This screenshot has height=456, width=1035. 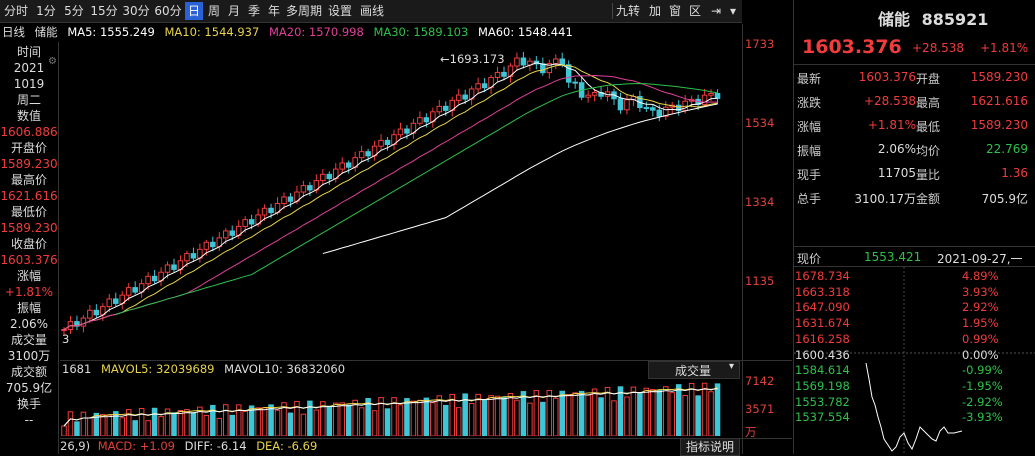 I want to click on period-tab-8: 月, so click(x=233, y=11).